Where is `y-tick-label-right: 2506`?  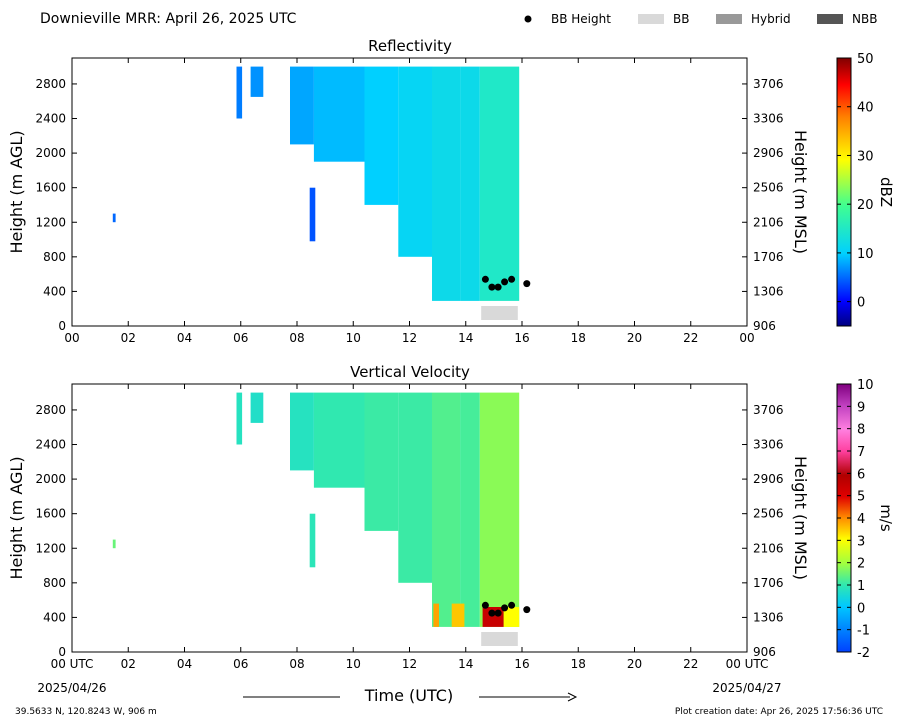
y-tick-label-right: 2506 is located at coordinates (768, 514).